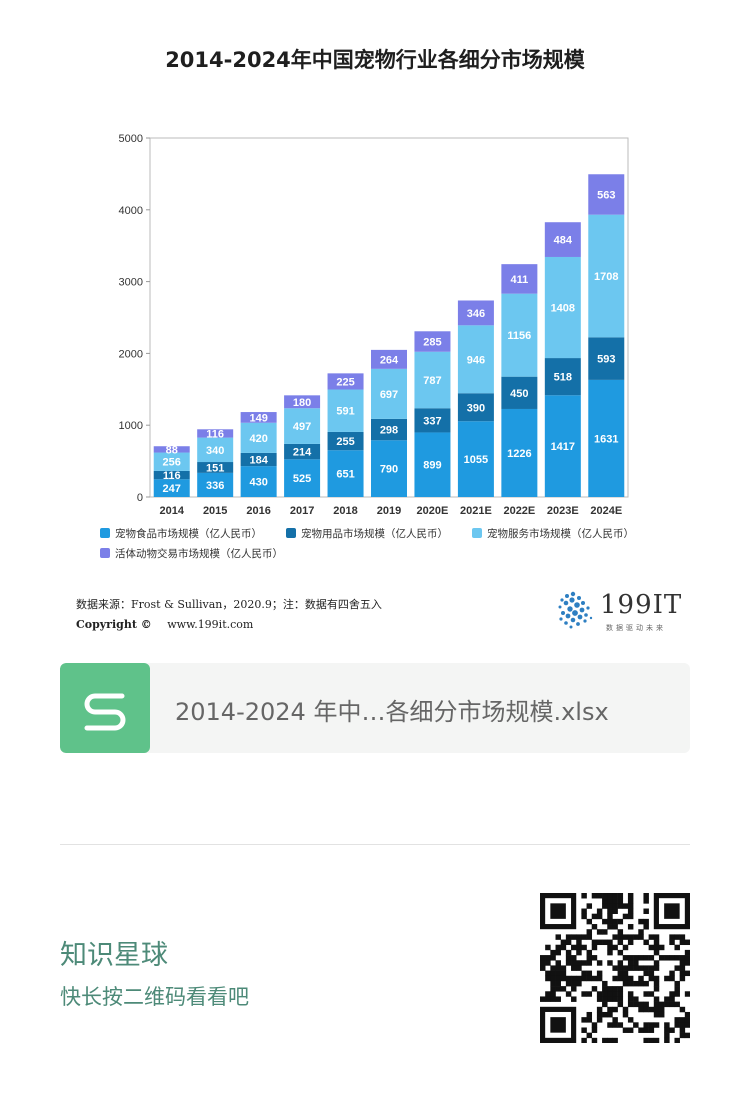 The height and width of the screenshot is (1094, 750). What do you see at coordinates (476, 460) in the screenshot?
I see `data-label: 1055` at bounding box center [476, 460].